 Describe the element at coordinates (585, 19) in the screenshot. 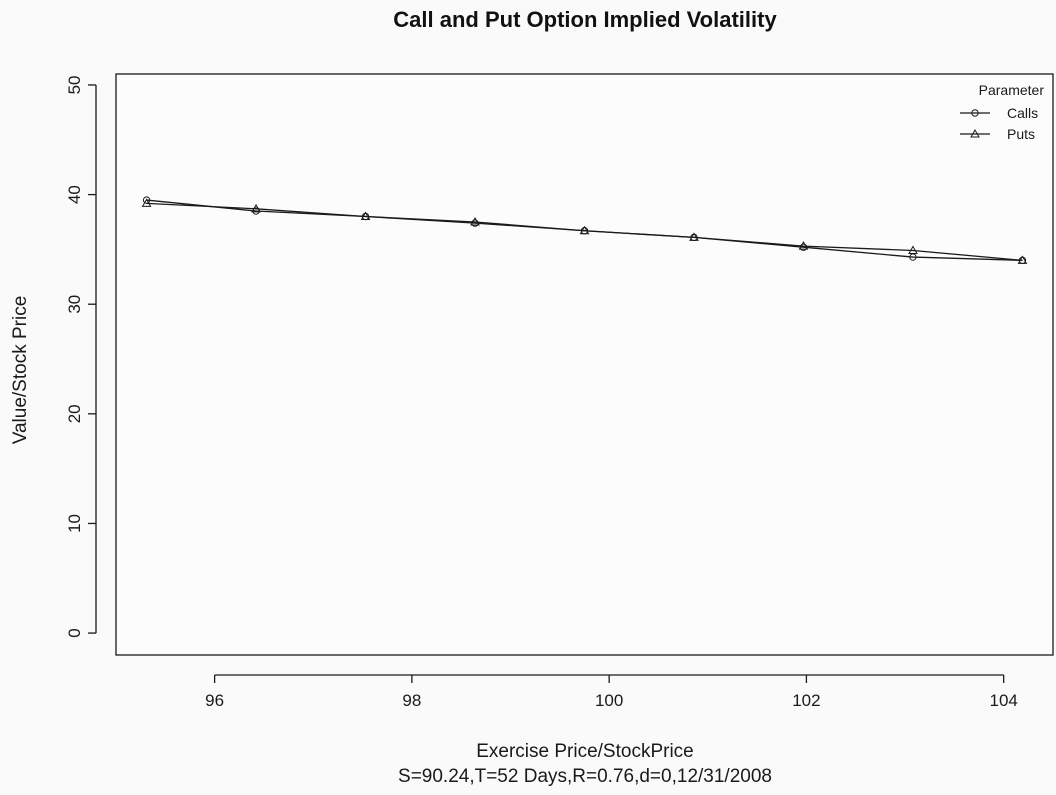

I see `chart-title: Call and Put Option Implied Volatility` at that location.